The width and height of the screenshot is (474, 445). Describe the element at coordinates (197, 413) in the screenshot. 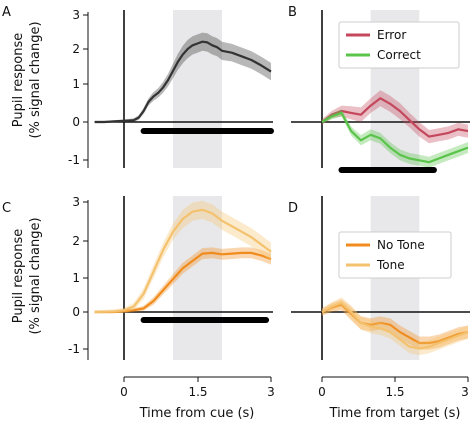

I see `x-axis-label-left: Time from cue (s)` at that location.